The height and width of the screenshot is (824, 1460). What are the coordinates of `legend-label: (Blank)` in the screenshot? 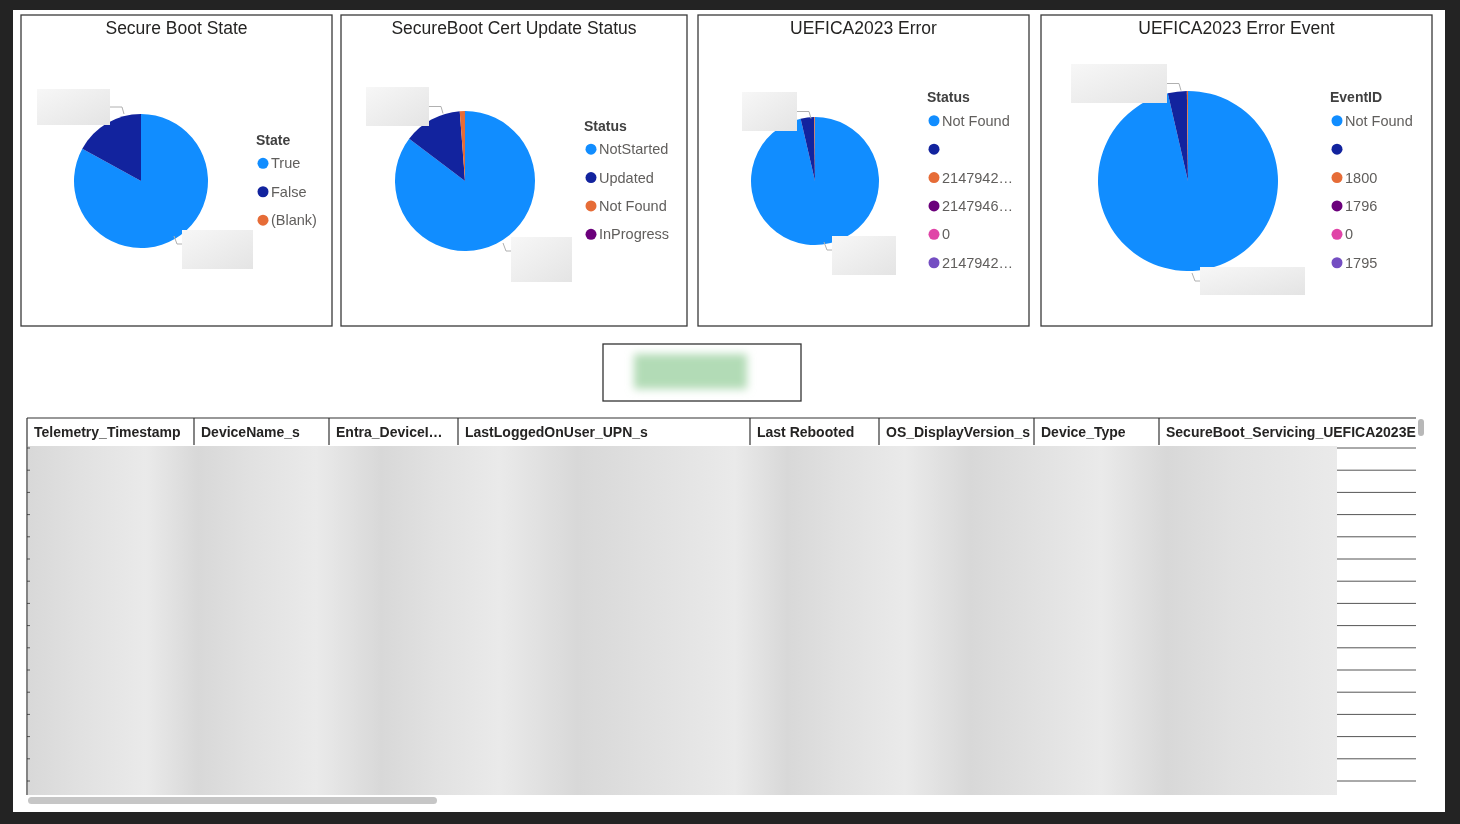 It's located at (294, 220).